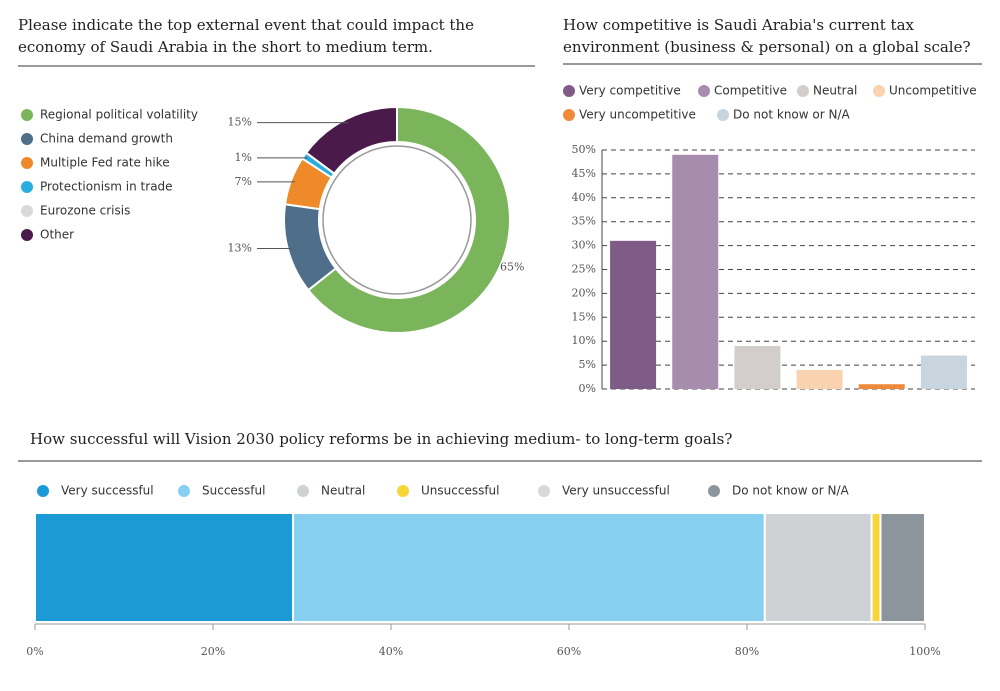 This screenshot has width=1000, height=691. Describe the element at coordinates (34, 651) in the screenshot. I see `x-tick-label: 0%` at that location.